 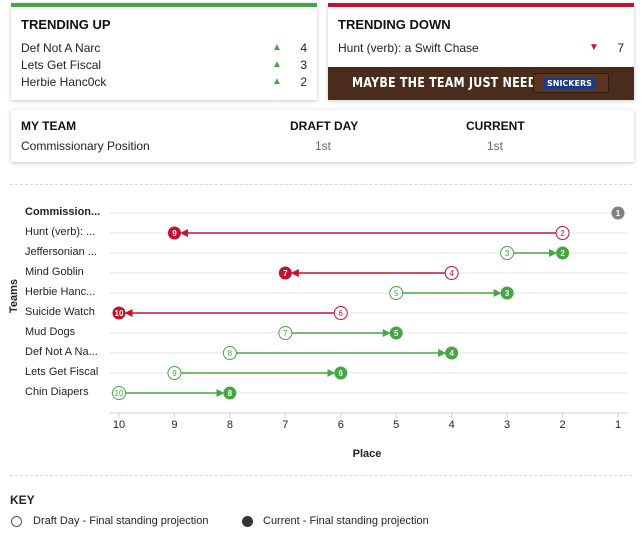 What do you see at coordinates (121, 521) in the screenshot?
I see `key-draft-label: Draft Day - Final standing projection` at bounding box center [121, 521].